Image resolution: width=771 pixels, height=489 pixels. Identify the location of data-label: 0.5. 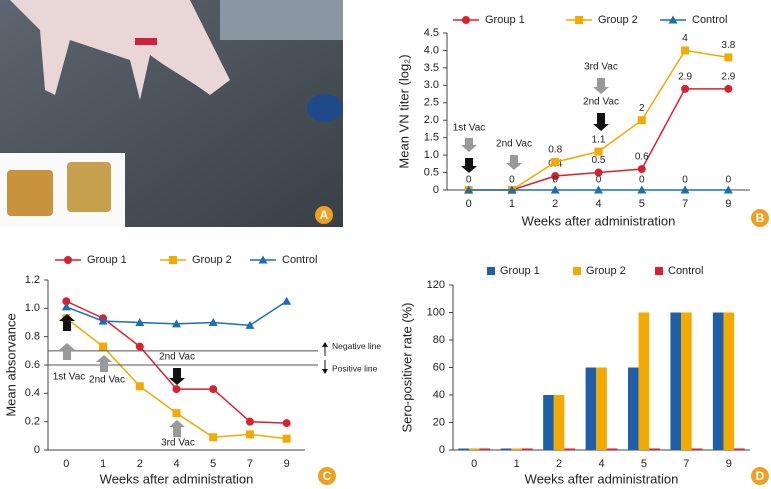
(599, 160).